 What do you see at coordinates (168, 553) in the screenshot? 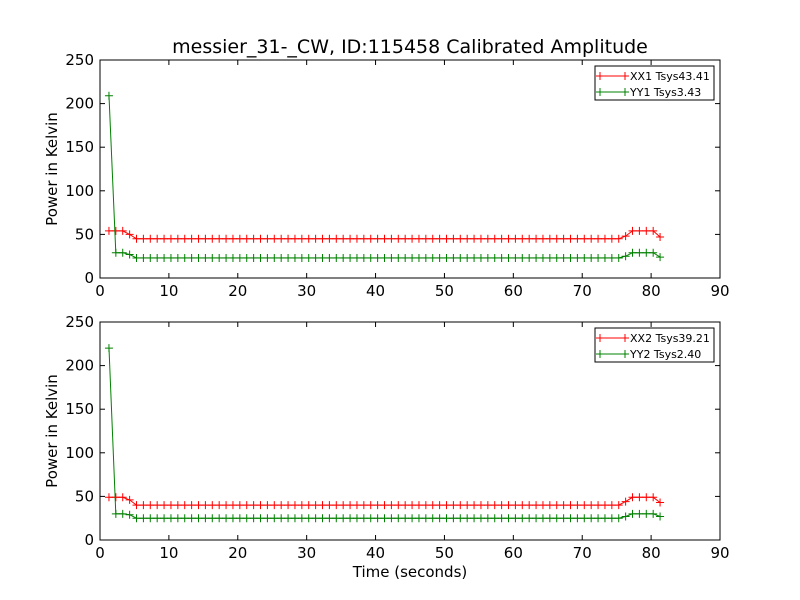
I see `x-tick-label: 10` at bounding box center [168, 553].